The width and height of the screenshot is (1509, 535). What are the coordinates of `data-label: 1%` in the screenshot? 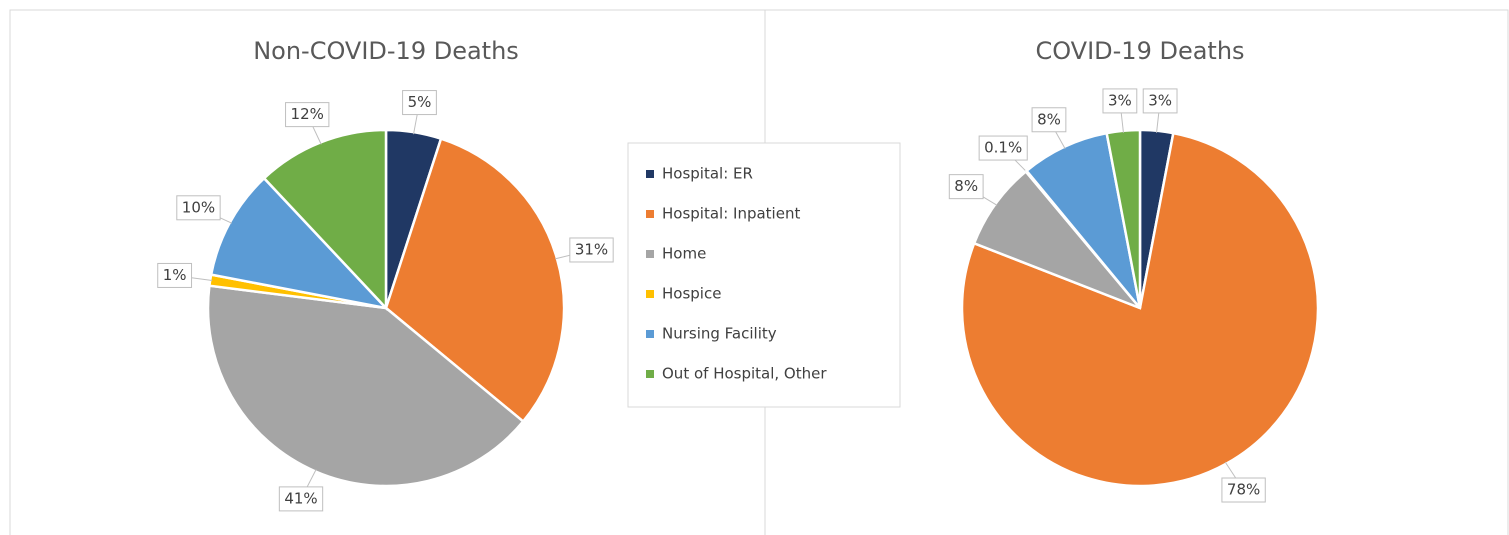 It's located at (175, 275).